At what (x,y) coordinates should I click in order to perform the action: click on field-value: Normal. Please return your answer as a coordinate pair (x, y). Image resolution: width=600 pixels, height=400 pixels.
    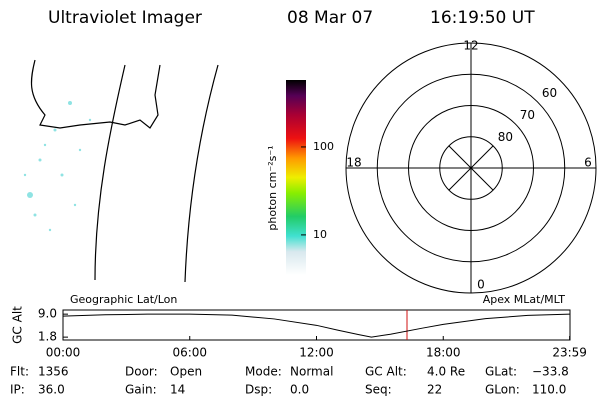
    Looking at the image, I should click on (311, 372).